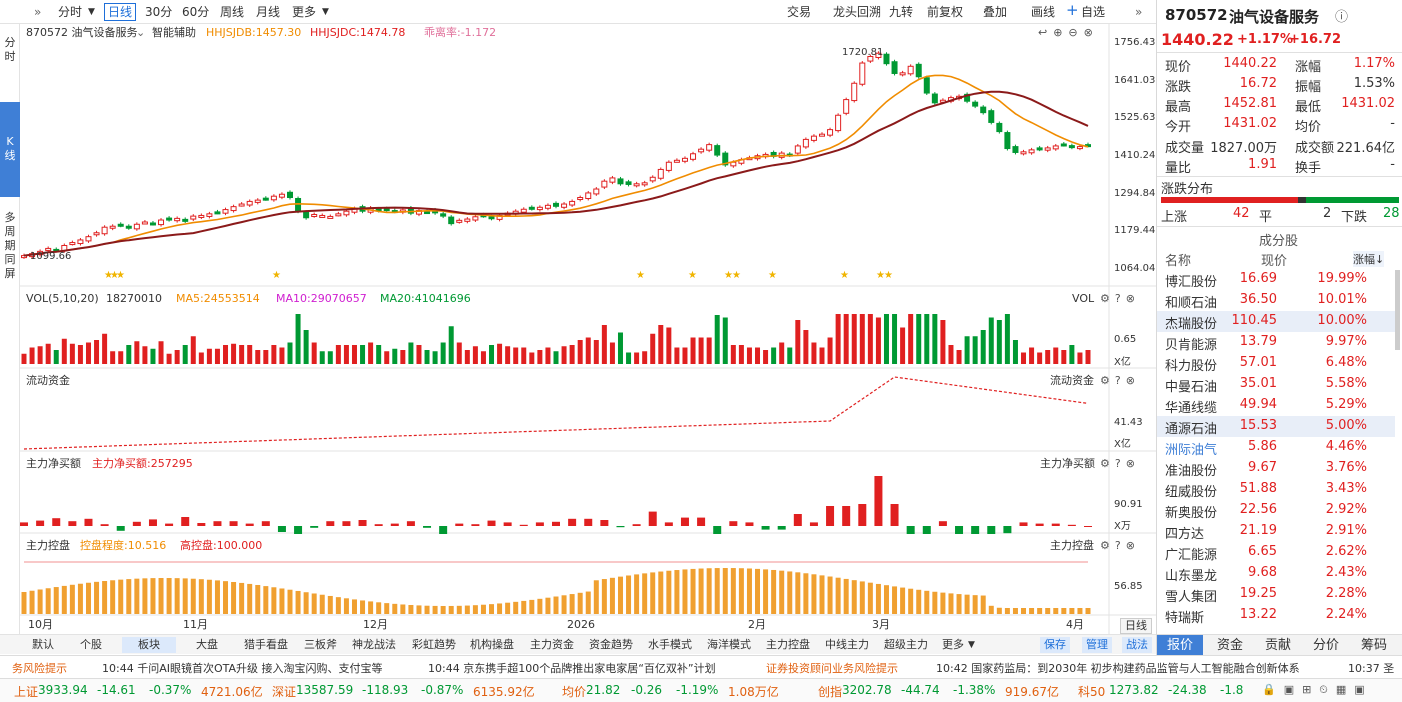  What do you see at coordinates (91, 12) in the screenshot?
I see `dropdown-icon: ▼` at bounding box center [91, 12].